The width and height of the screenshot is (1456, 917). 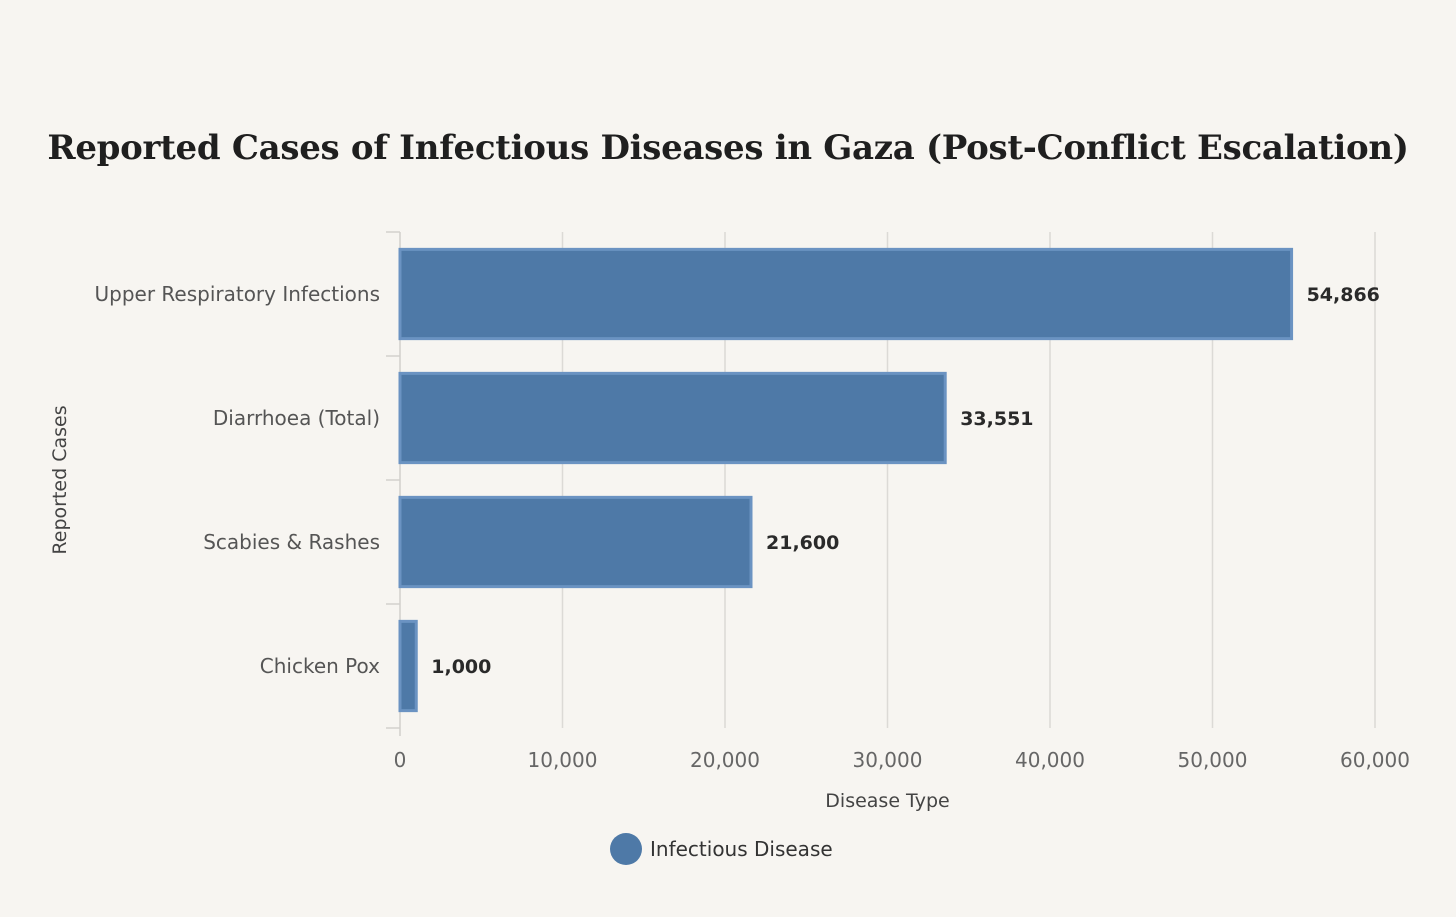 What do you see at coordinates (888, 760) in the screenshot?
I see `x-tick-label: 30,000` at bounding box center [888, 760].